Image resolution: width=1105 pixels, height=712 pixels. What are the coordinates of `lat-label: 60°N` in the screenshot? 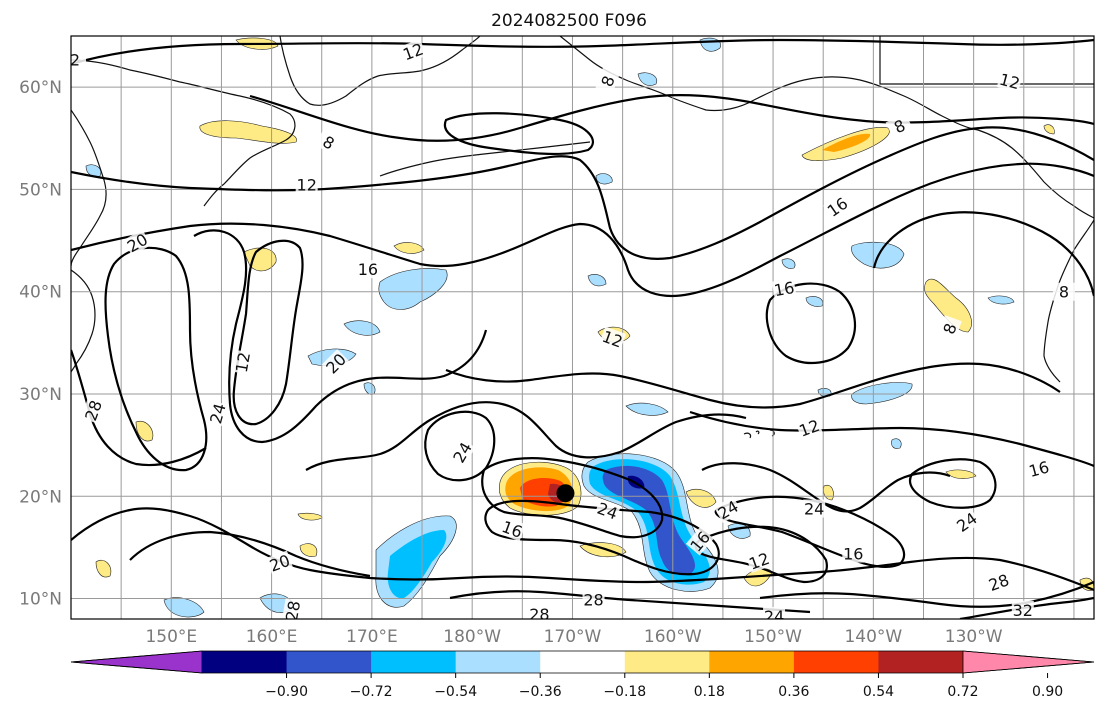 It's located at (40, 88).